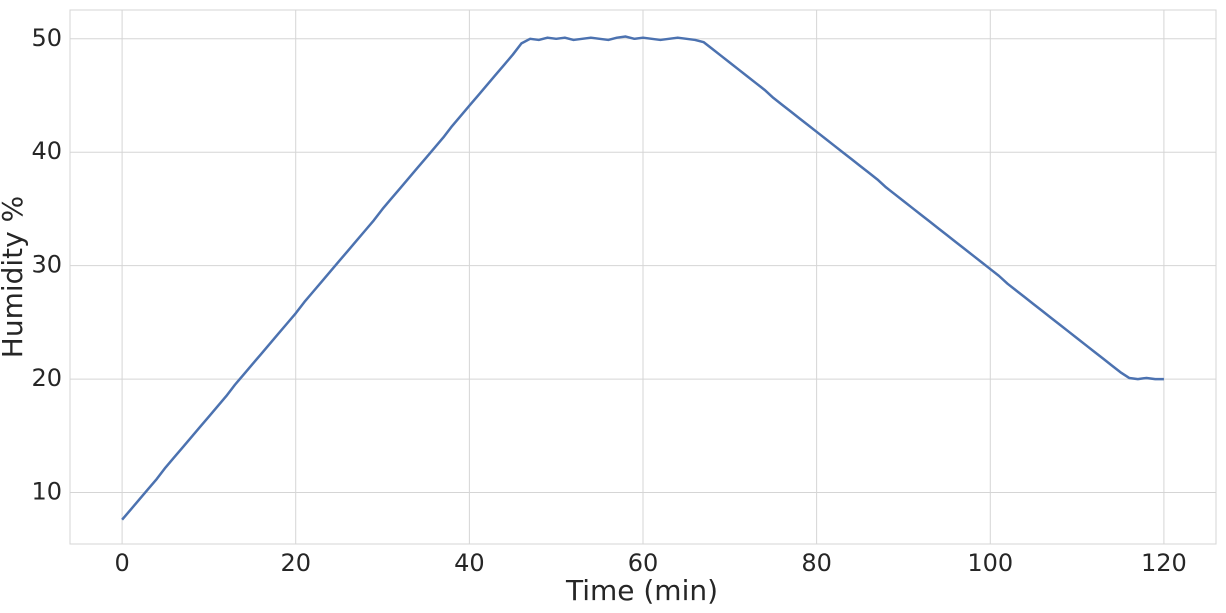 This screenshot has width=1226, height=613. I want to click on x-tick-label: 0, so click(121, 563).